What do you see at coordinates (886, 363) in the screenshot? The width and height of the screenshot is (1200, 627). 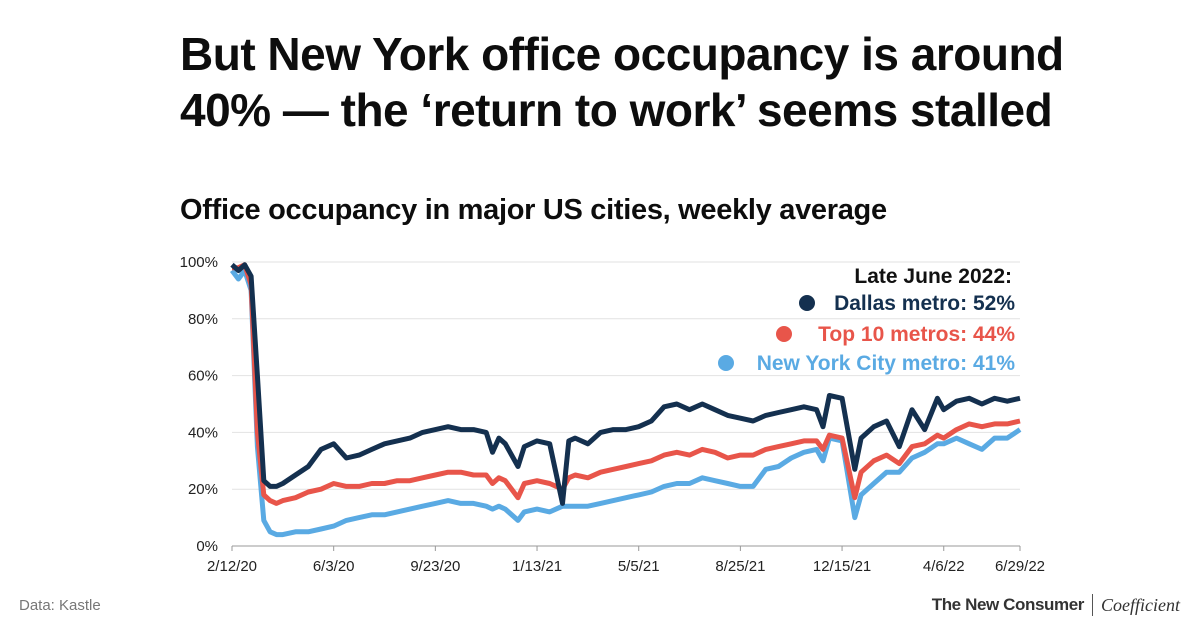 I see `legend-label: New York City metro: 41%` at bounding box center [886, 363].